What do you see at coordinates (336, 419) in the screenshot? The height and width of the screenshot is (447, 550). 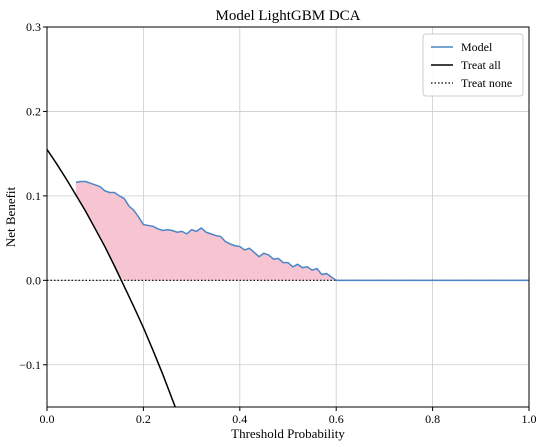 I see `x-tick-label: 0.6` at bounding box center [336, 419].